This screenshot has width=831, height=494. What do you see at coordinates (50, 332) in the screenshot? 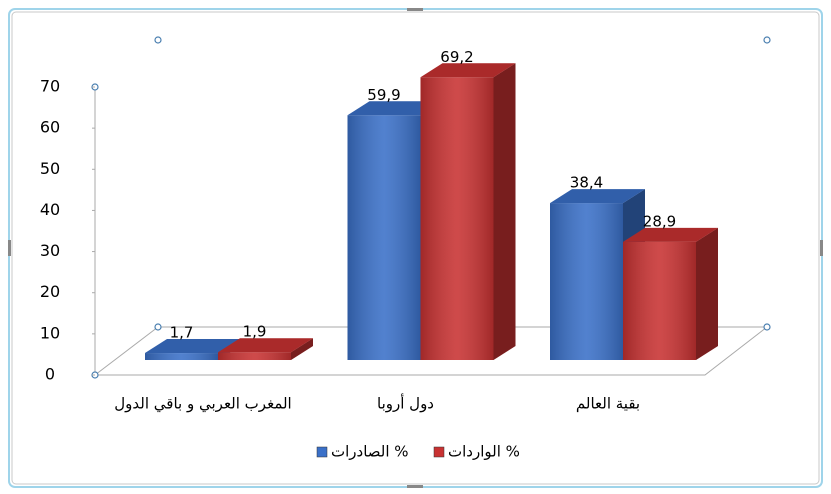
I see `y-tick-label: 10` at bounding box center [50, 332].